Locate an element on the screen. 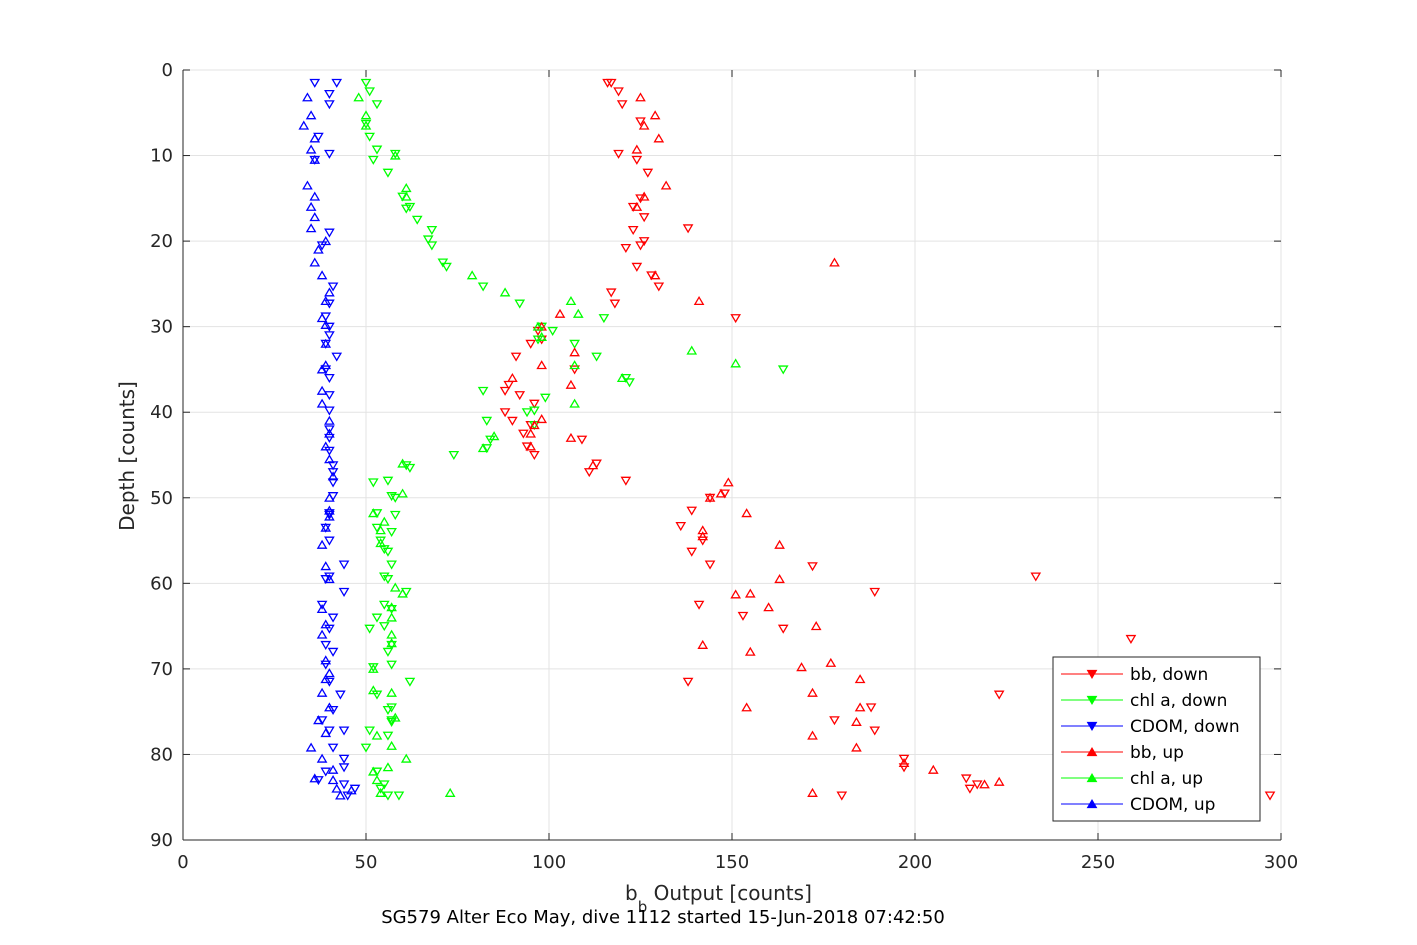  legend-label: bb, down is located at coordinates (1169, 675).